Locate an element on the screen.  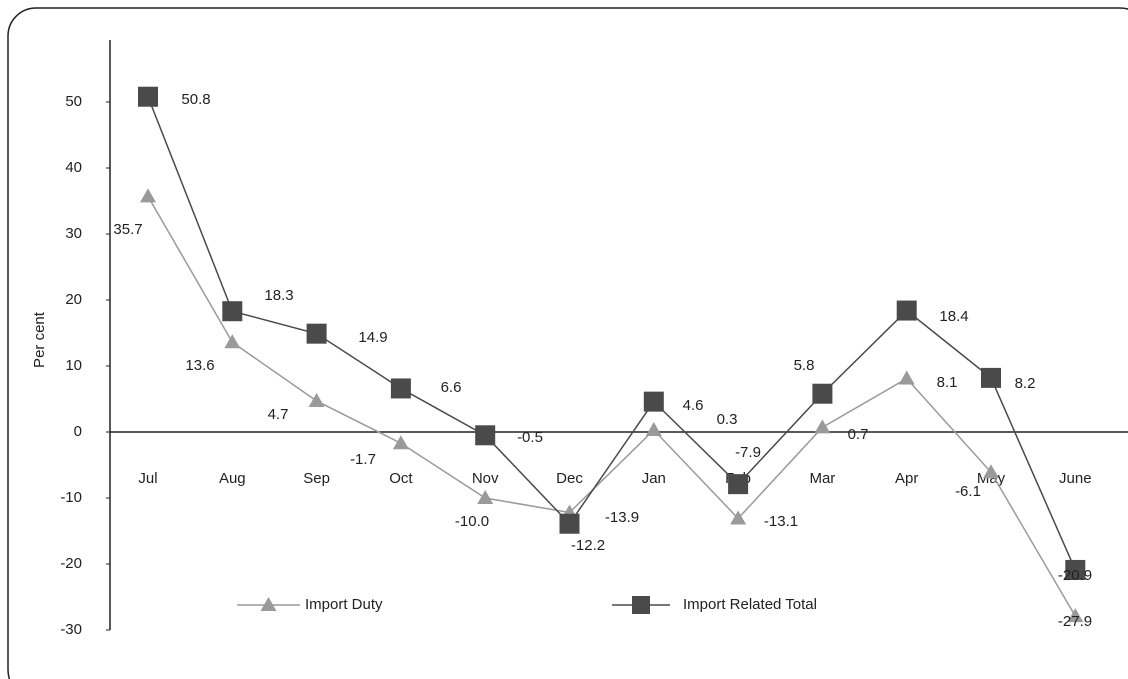
y-tick-label: -30 is located at coordinates (71, 629).